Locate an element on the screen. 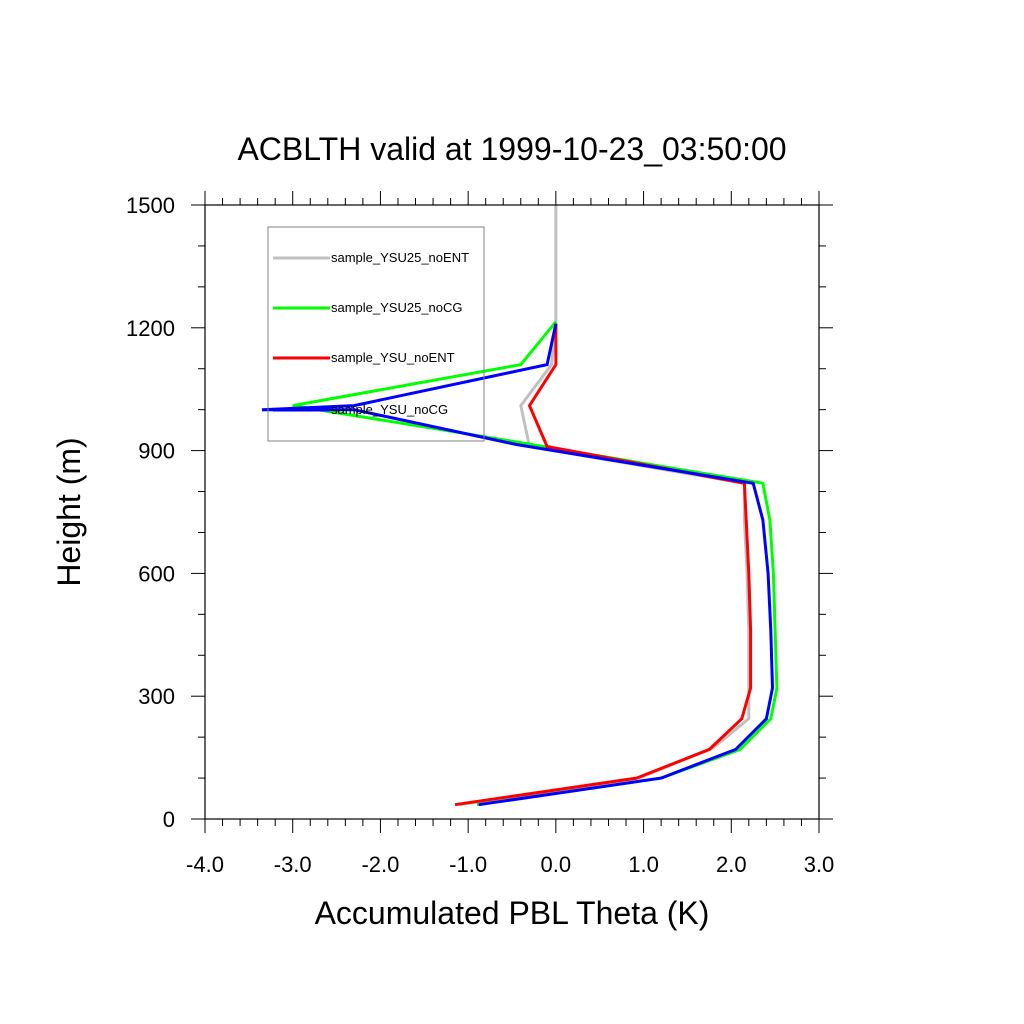 The width and height of the screenshot is (1024, 1024). x-tick-label: 0.0 is located at coordinates (556, 864).